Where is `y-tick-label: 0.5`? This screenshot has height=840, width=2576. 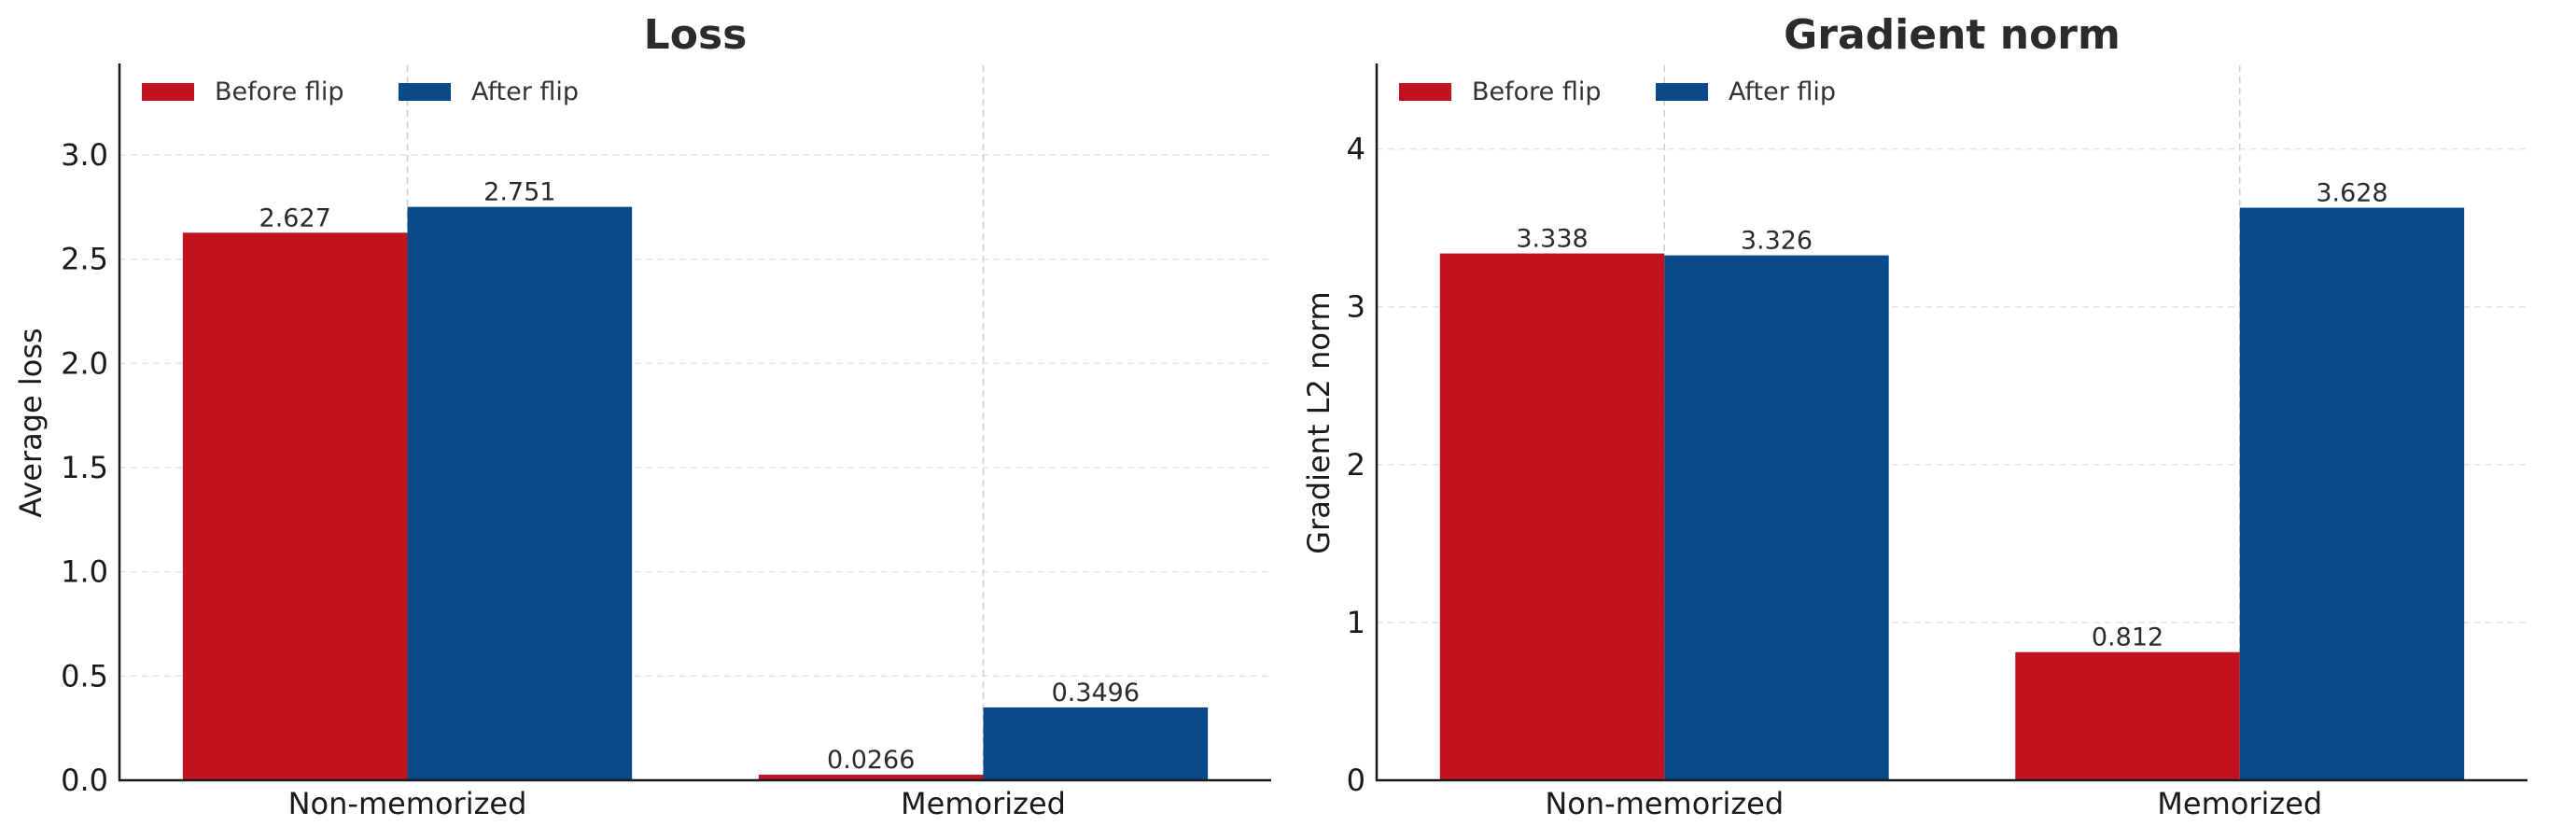
y-tick-label: 0.5 is located at coordinates (84, 675).